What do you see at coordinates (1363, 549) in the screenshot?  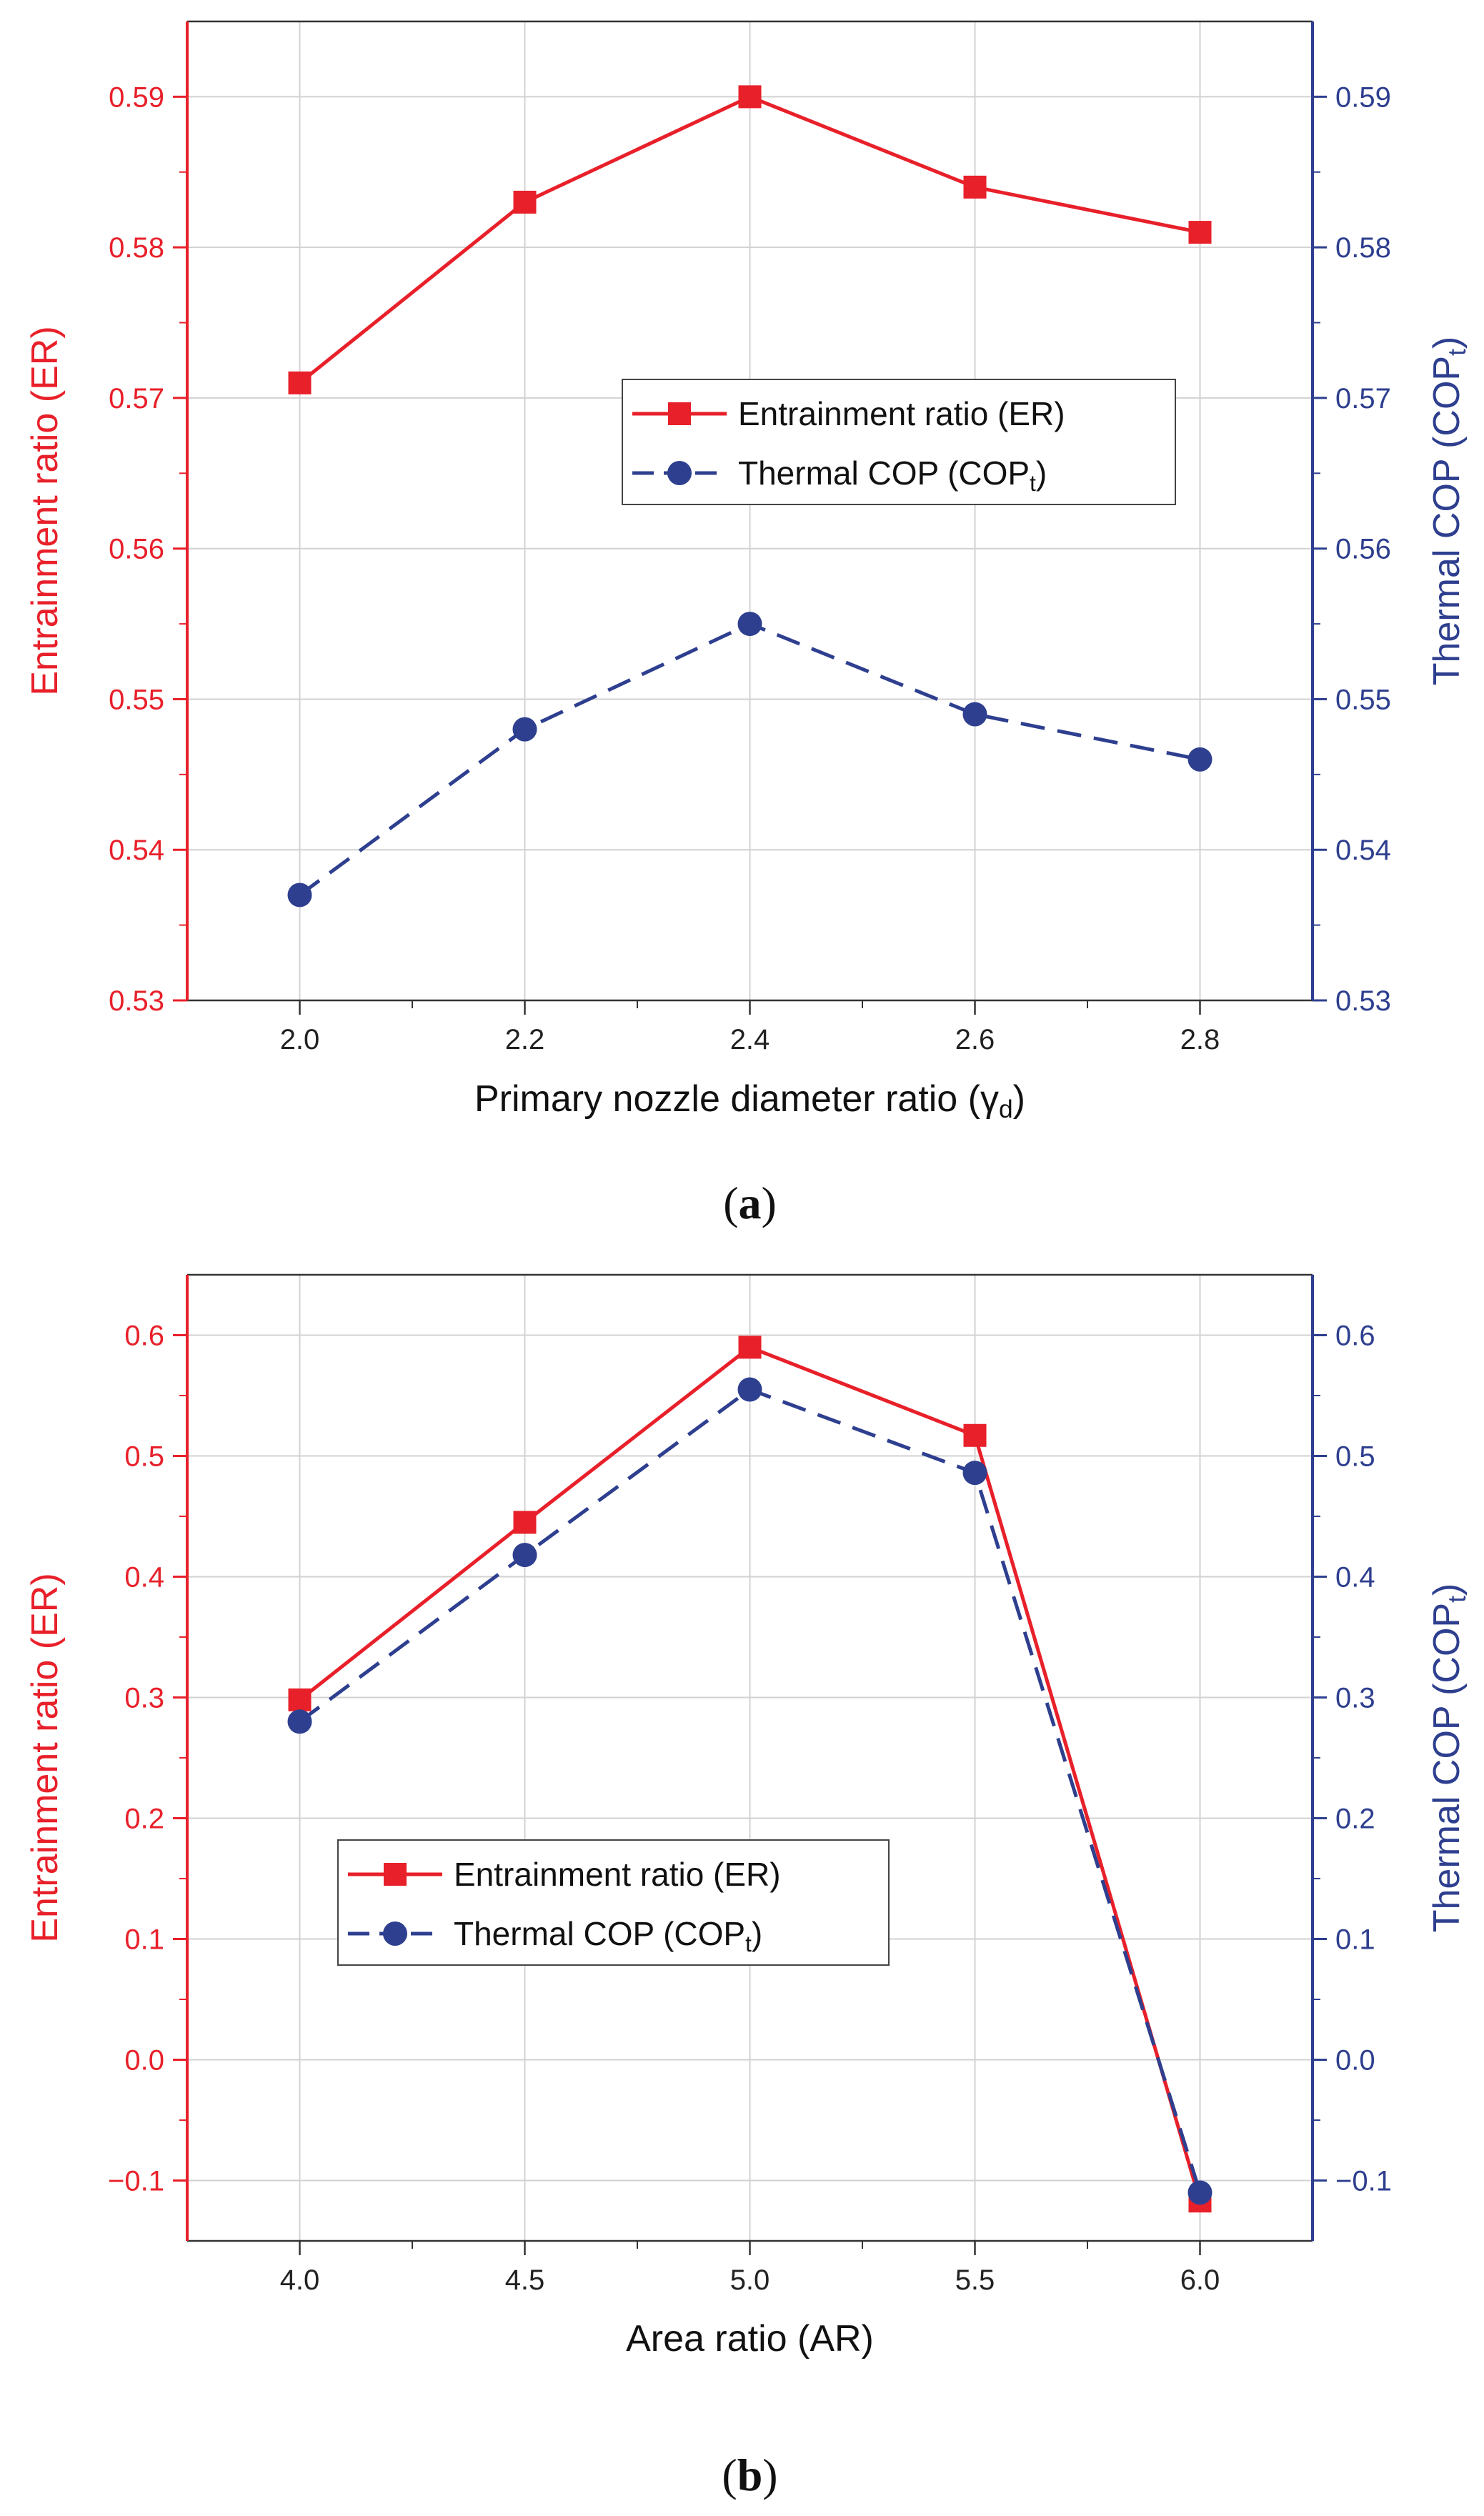 I see `right-y-tick-label: 0.56` at bounding box center [1363, 549].